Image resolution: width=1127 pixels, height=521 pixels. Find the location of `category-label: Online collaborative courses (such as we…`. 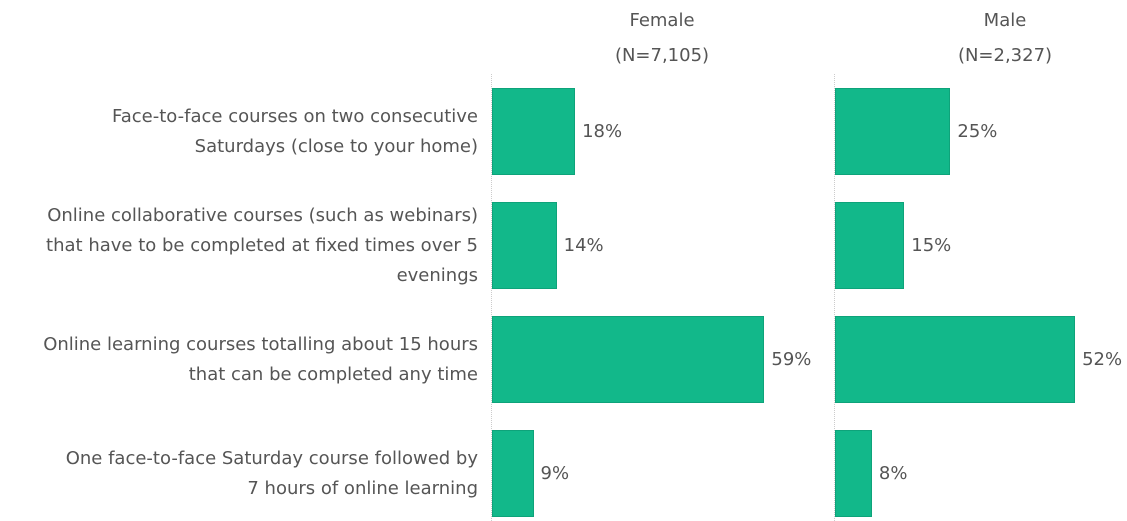

category-label: Online collaborative courses (such as we… is located at coordinates (262, 245).